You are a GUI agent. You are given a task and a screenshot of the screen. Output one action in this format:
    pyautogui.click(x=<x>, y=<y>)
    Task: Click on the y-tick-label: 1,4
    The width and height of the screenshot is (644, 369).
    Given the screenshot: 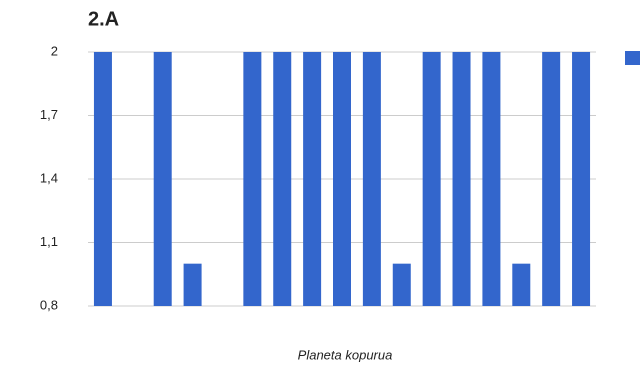 What is the action you would take?
    pyautogui.click(x=49, y=177)
    